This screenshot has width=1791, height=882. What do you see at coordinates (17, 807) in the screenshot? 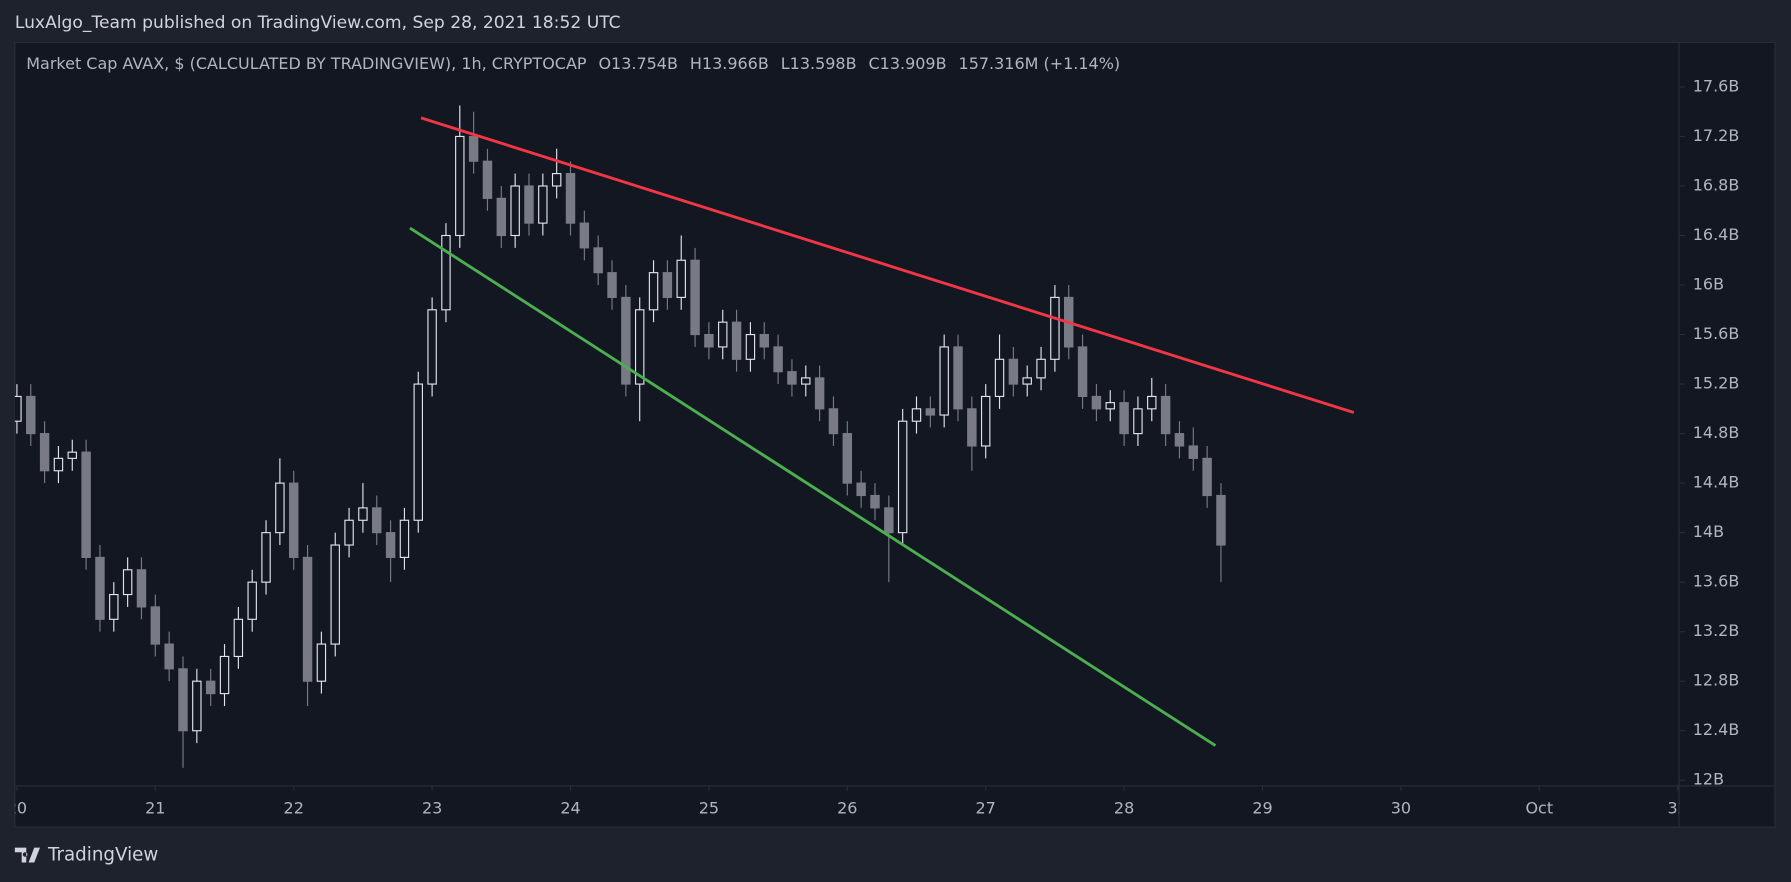
I see `x-tick-label: 20` at bounding box center [17, 807].